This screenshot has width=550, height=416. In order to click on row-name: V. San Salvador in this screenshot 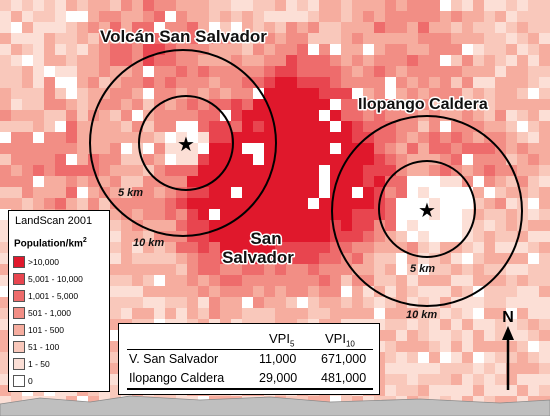, I will do `click(174, 359)`.